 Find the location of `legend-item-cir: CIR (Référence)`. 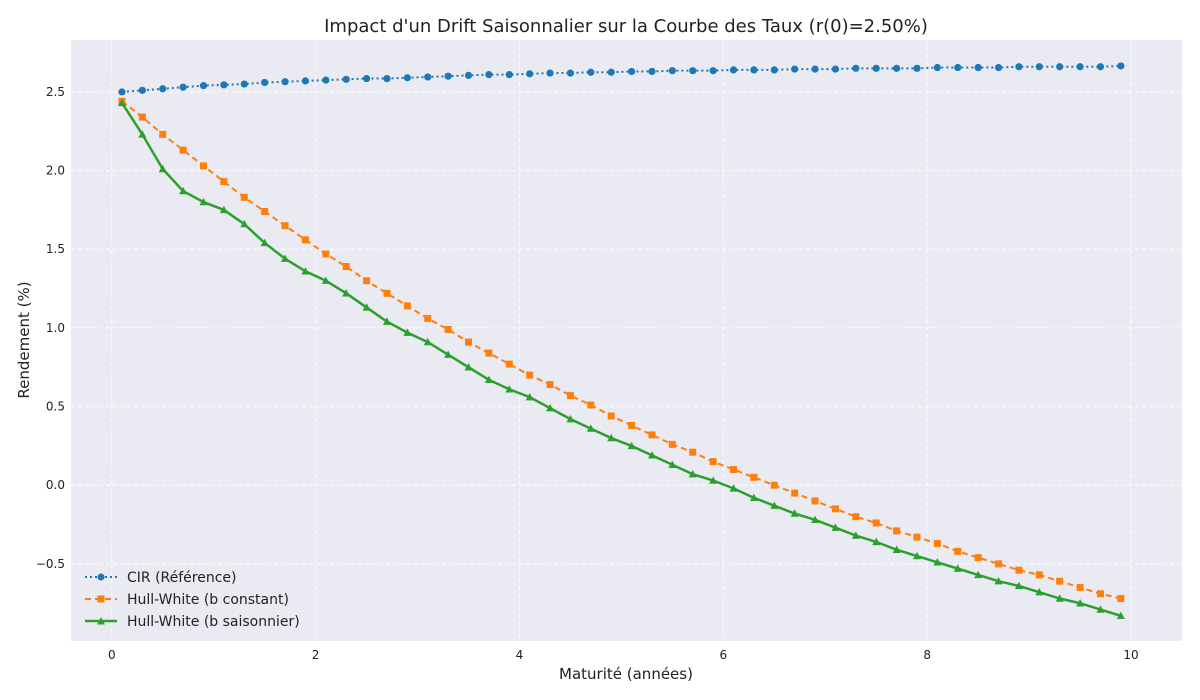

legend-item-cir: CIR (Référence) is located at coordinates (161, 578).